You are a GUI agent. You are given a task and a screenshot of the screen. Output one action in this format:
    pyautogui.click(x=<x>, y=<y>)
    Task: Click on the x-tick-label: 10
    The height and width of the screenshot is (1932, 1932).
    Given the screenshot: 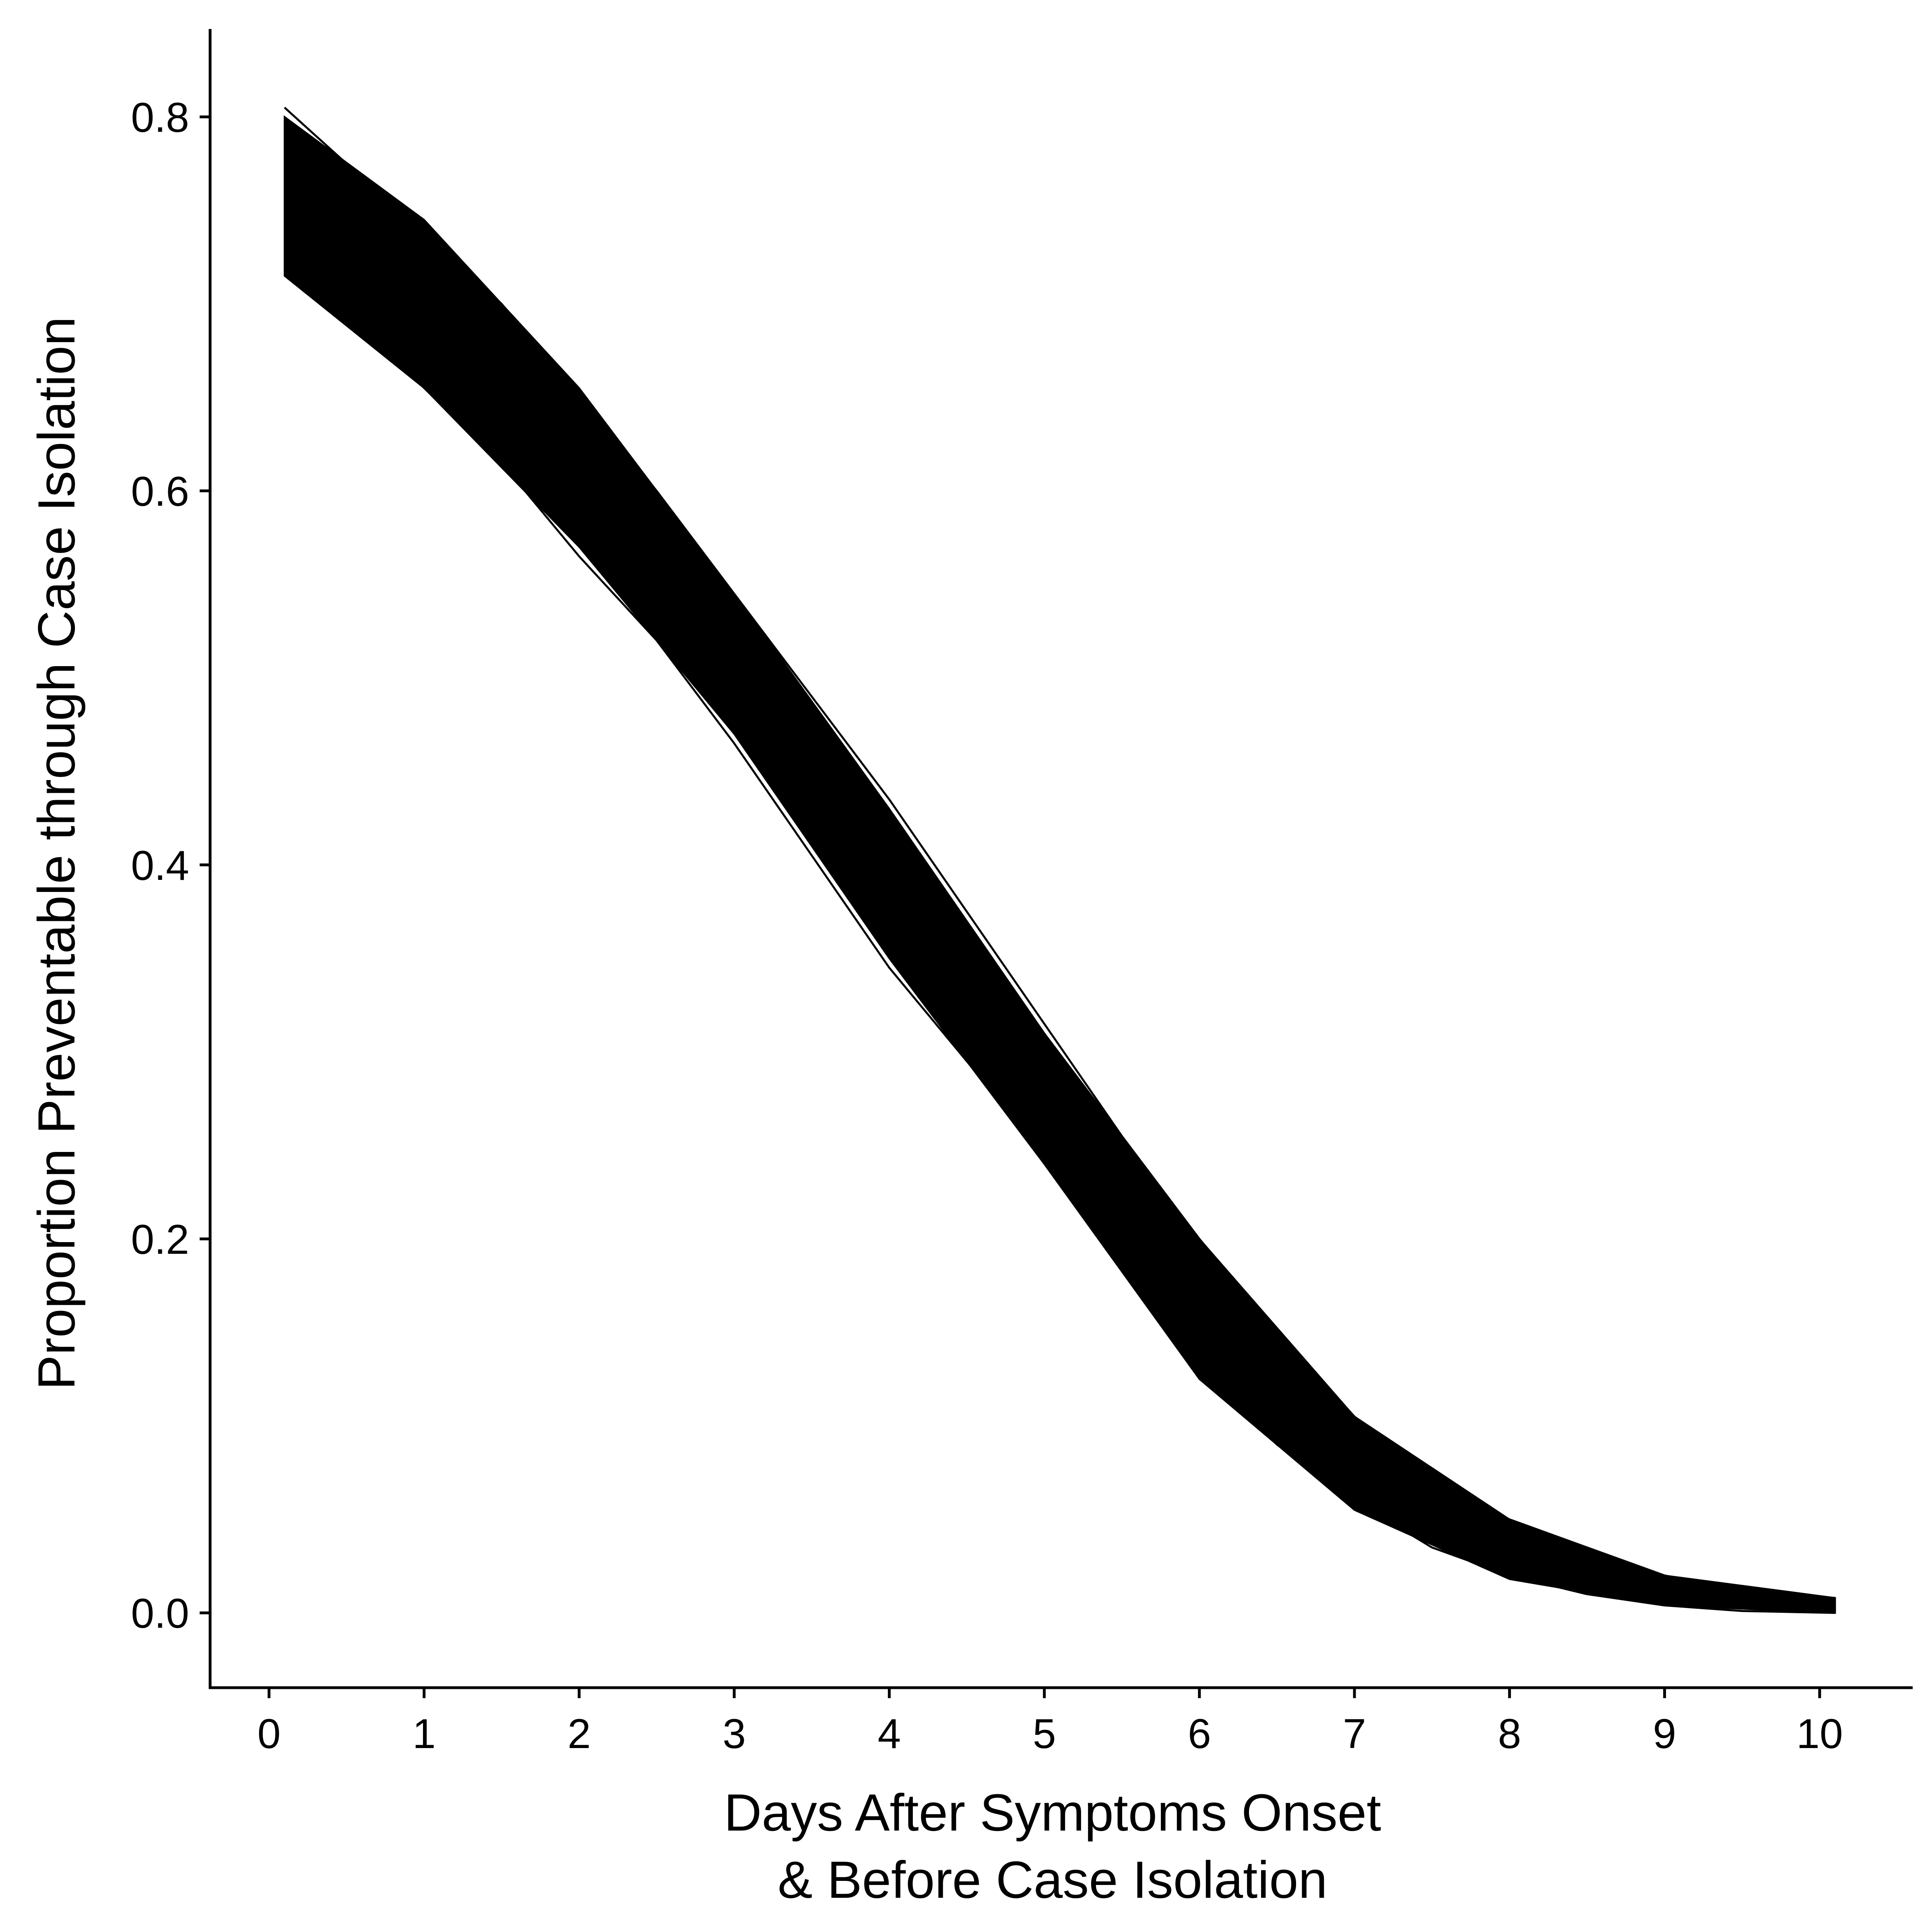 What is the action you would take?
    pyautogui.click(x=1819, y=1734)
    